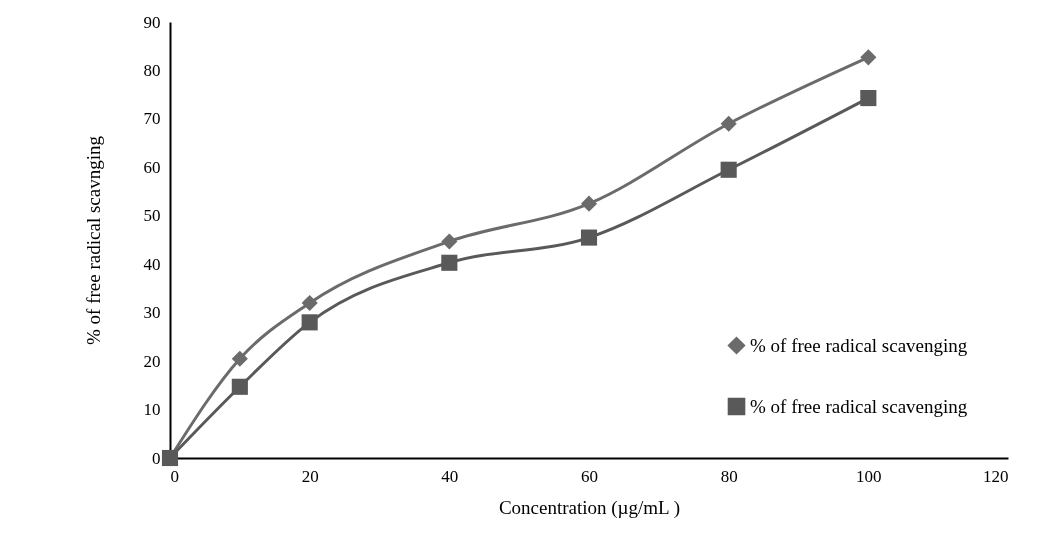  What do you see at coordinates (152, 22) in the screenshot?
I see `y-tick-label: 90` at bounding box center [152, 22].